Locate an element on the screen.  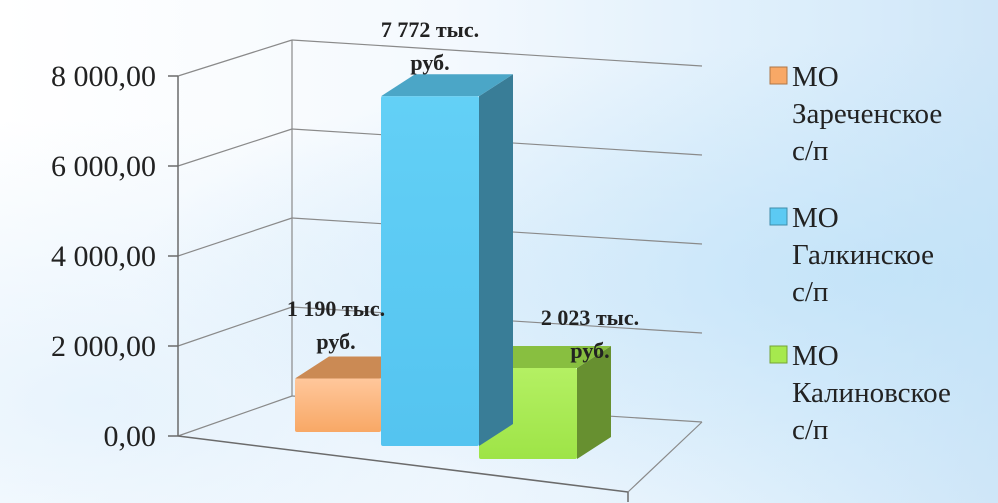
legend-label-line: Галкинское is located at coordinates (863, 255).